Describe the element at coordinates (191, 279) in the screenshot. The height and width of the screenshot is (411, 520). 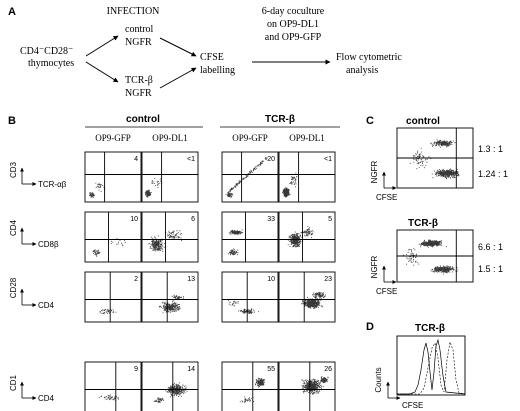
I see `dot-plot-r2-c1-quadrant-percent: 13` at that location.